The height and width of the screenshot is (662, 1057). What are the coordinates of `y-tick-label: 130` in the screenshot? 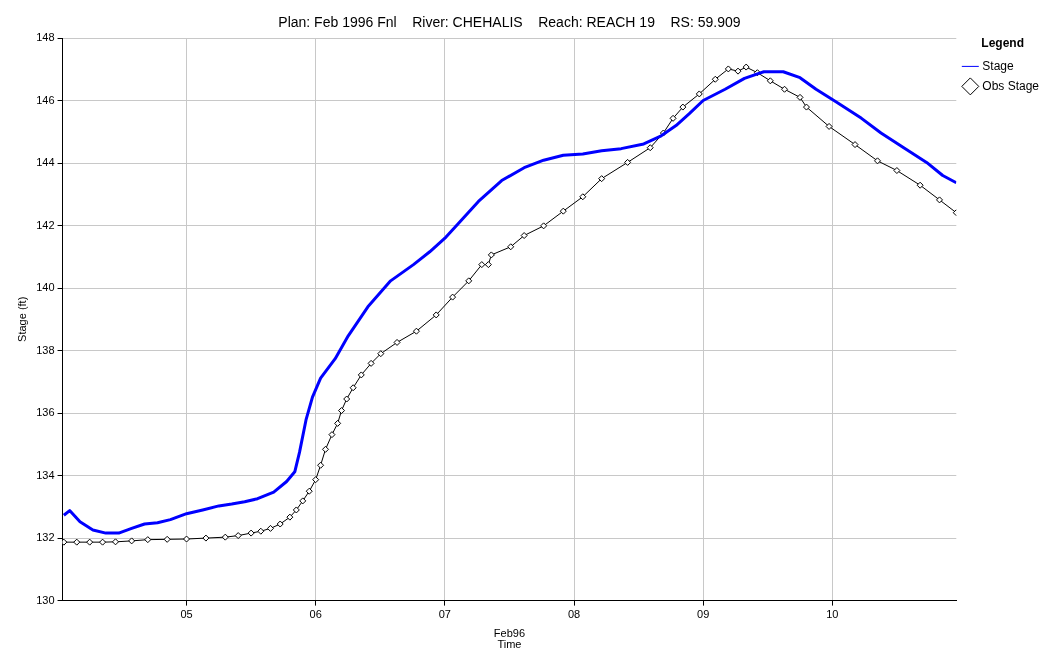 It's located at (45, 599).